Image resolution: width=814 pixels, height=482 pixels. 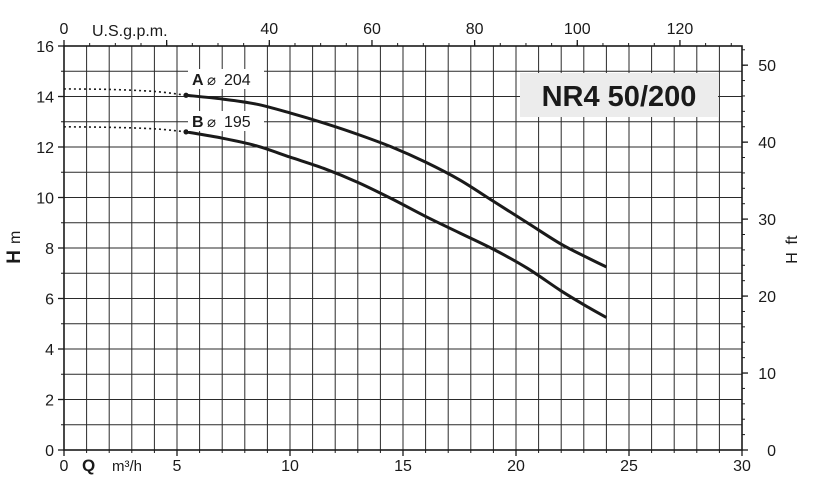 What do you see at coordinates (127, 466) in the screenshot?
I see `bottom-axis-unit: m³/h` at bounding box center [127, 466].